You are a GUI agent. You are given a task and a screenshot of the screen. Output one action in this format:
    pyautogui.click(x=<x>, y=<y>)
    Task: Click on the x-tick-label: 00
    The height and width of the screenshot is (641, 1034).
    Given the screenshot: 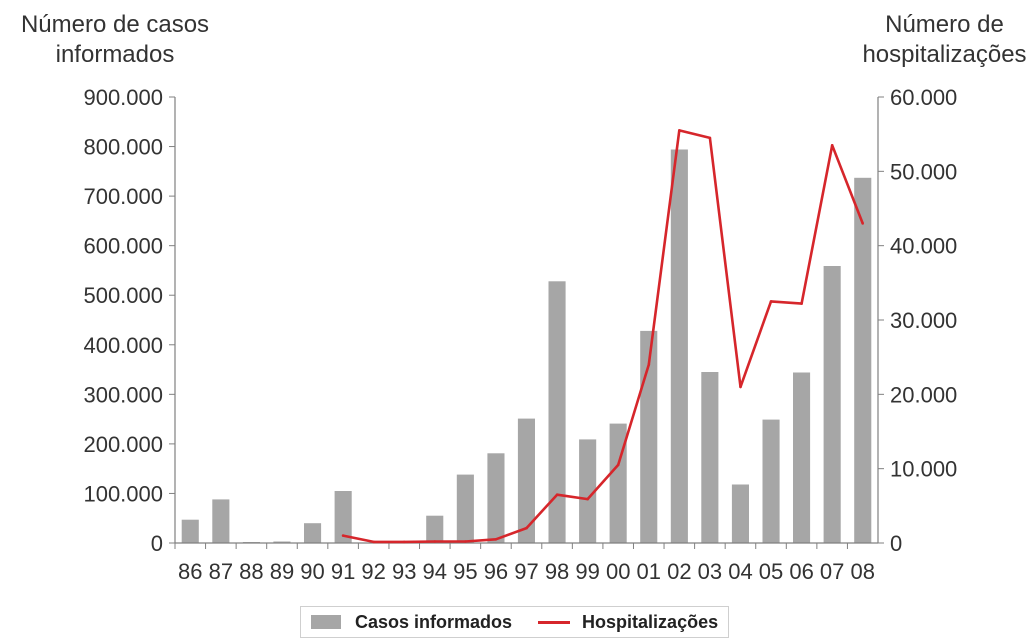 What is the action you would take?
    pyautogui.click(x=618, y=571)
    